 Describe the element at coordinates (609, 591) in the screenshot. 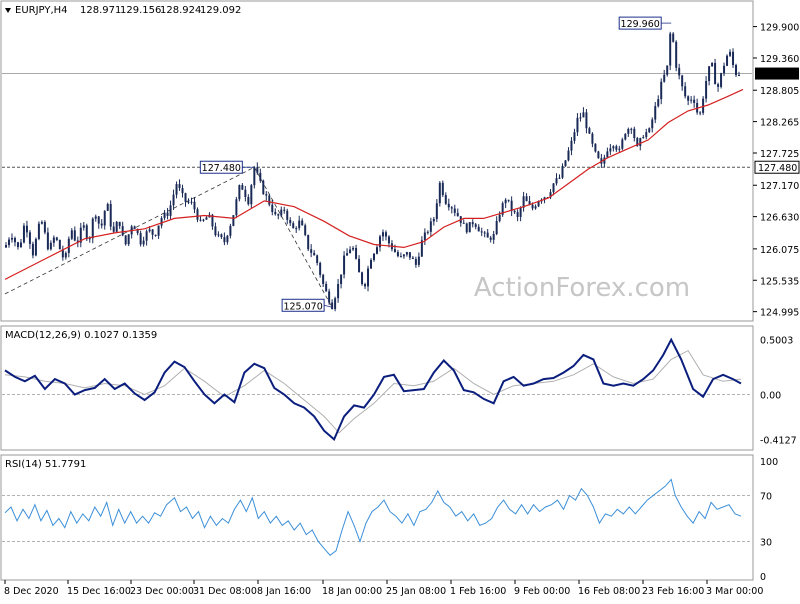

I see `time-tick-label: 16 Feb 08:00` at that location.